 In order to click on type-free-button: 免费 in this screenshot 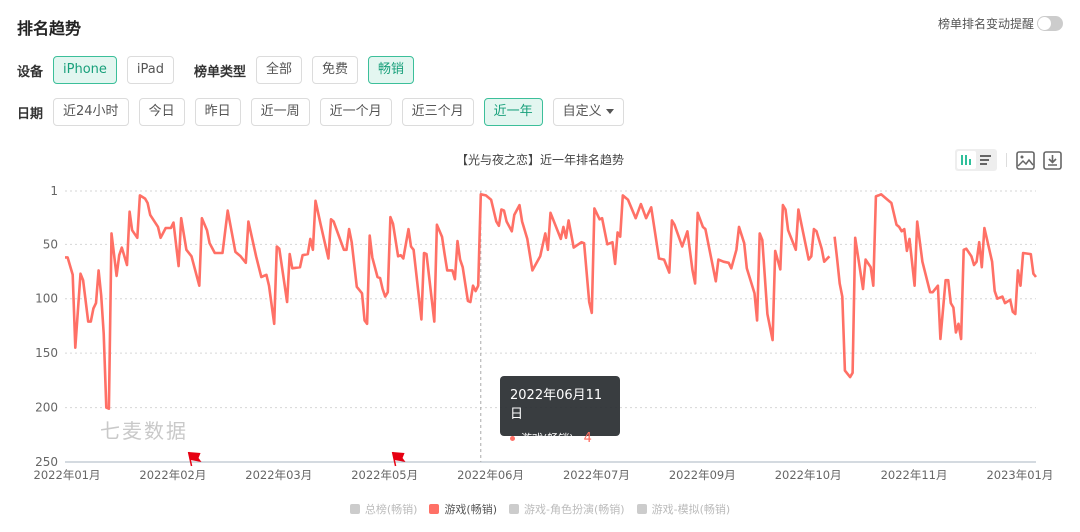, I will do `click(335, 70)`.